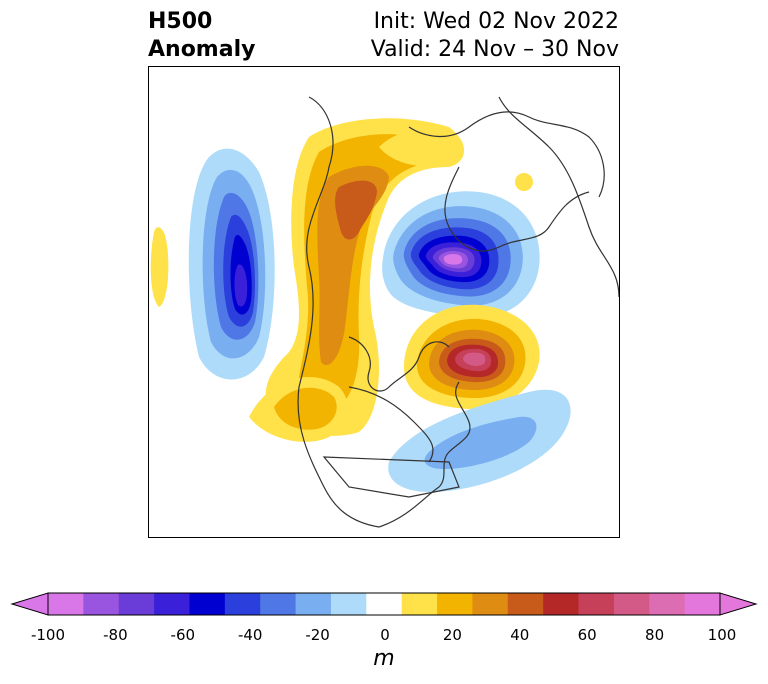 Image resolution: width=768 pixels, height=684 pixels. I want to click on colorbar-tick-label: -60, so click(183, 635).